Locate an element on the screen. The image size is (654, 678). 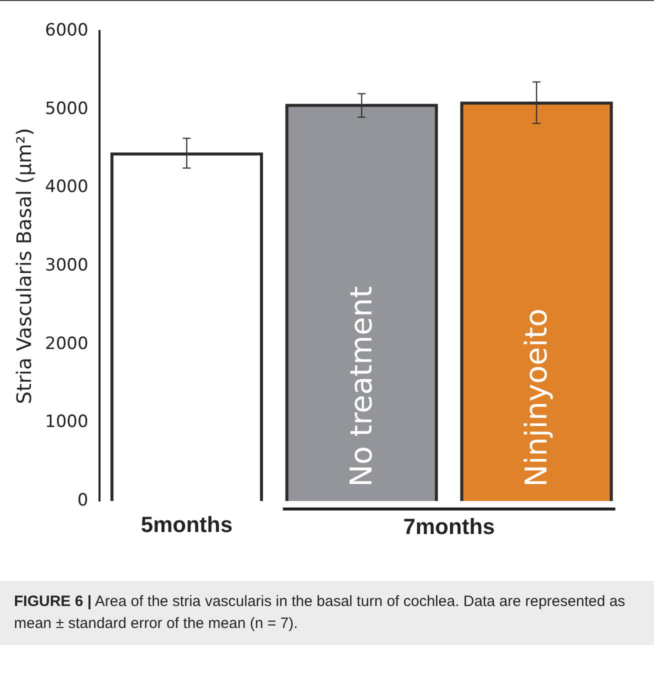
x-tick-label: No treatment is located at coordinates (362, 386).